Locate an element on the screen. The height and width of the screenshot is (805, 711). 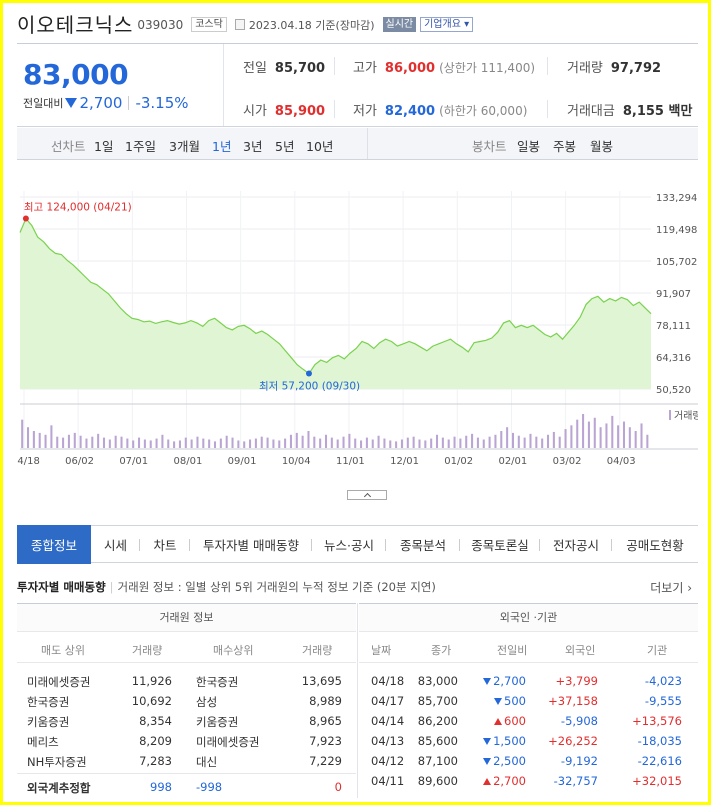
section-description: 거래원 정보 : 일별 상위 5위 거래원의 누적 정보 기준 (20분 지연) is located at coordinates (276, 587).